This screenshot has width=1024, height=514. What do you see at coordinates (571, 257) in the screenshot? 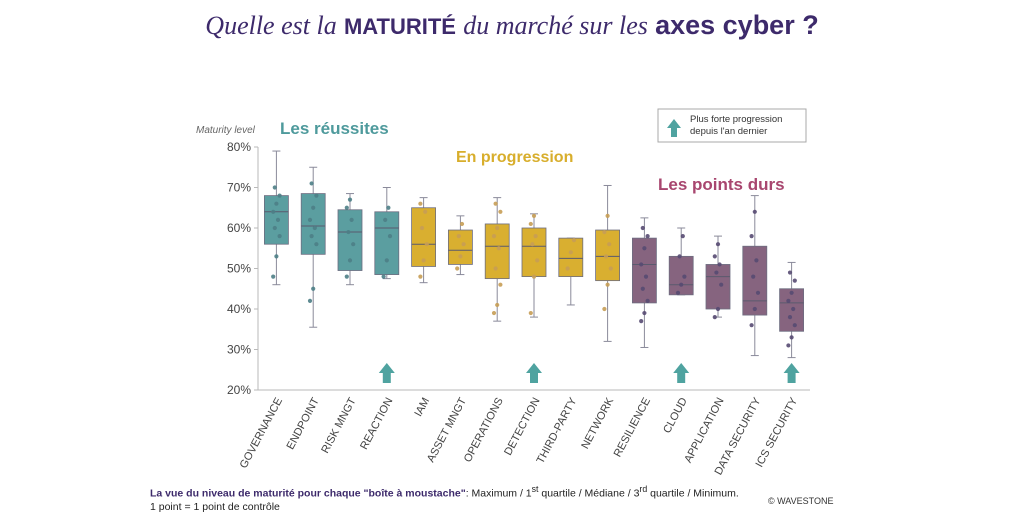
I see `box-third-party` at bounding box center [571, 257].